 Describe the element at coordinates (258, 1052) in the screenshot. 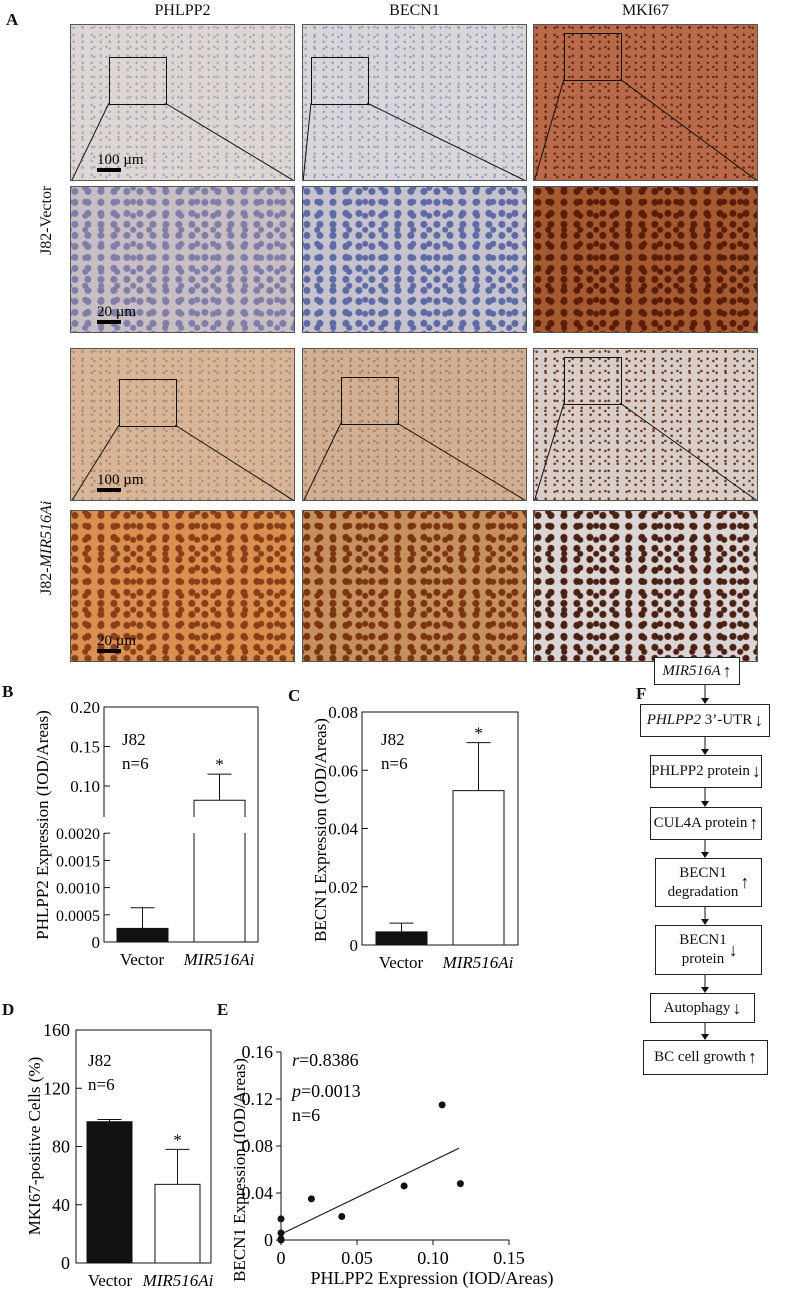

I see `y-tick-label: 0.16` at that location.